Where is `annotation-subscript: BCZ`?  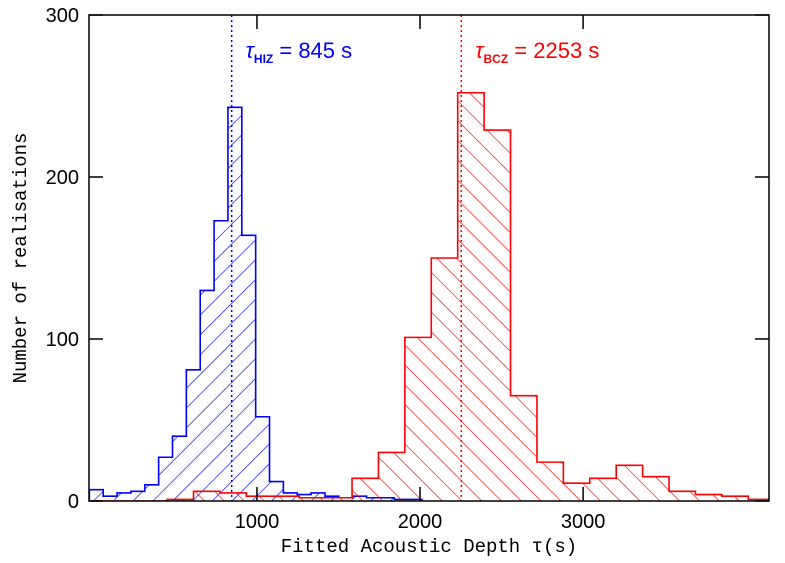 annotation-subscript: BCZ is located at coordinates (496, 59).